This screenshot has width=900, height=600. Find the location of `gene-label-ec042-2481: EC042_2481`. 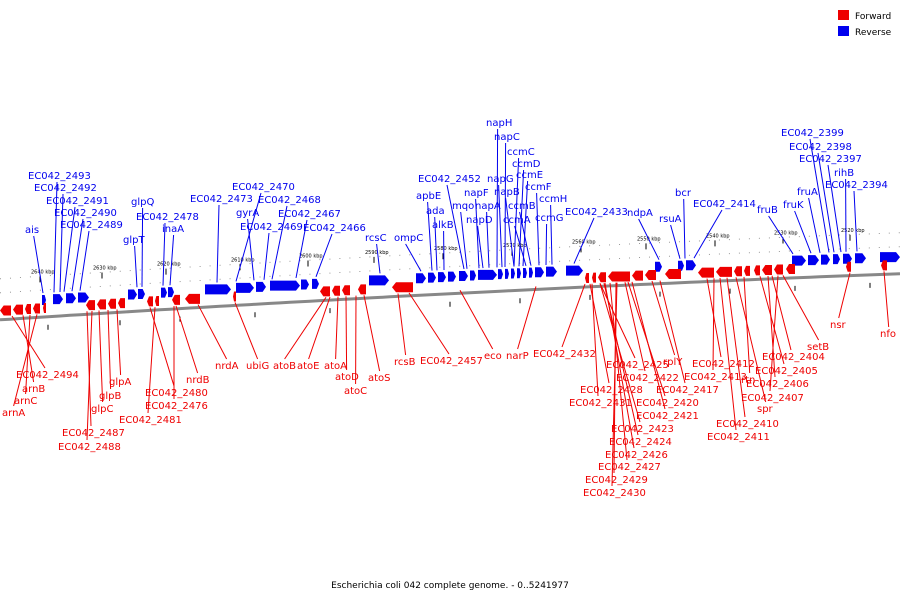

gene-label-ec042-2481: EC042_2481 is located at coordinates (150, 420).